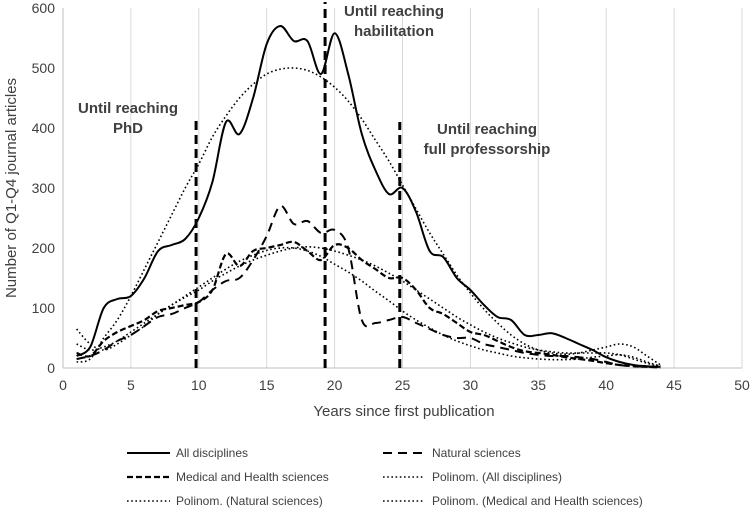 The width and height of the screenshot is (754, 513). I want to click on annotation: Until reaching PhD, so click(128, 118).